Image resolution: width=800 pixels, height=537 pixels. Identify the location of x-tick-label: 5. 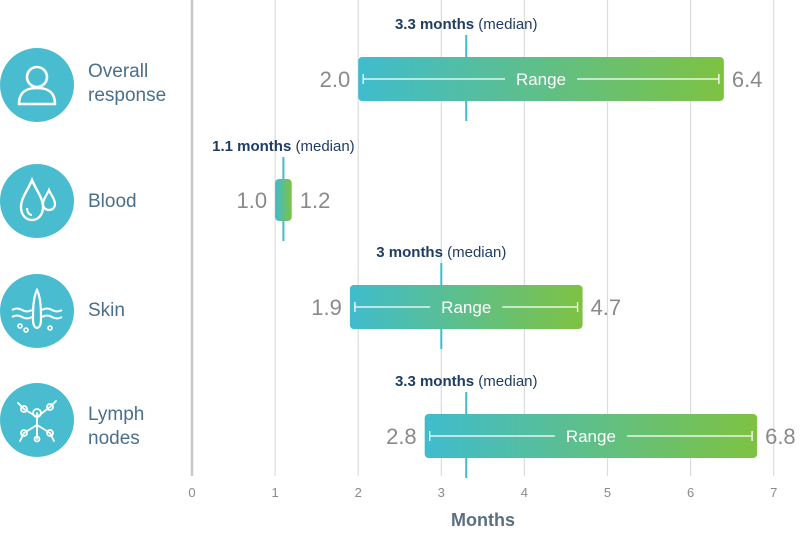
(607, 492).